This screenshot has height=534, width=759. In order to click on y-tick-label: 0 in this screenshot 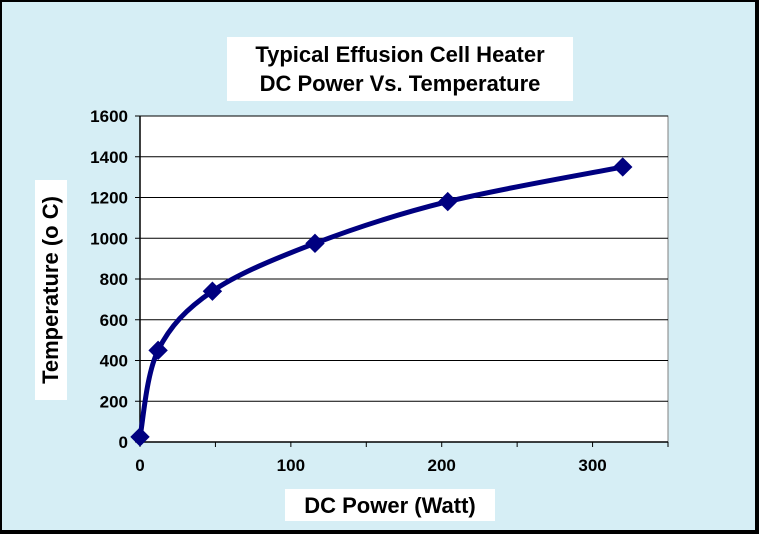, I will do `click(123, 442)`.